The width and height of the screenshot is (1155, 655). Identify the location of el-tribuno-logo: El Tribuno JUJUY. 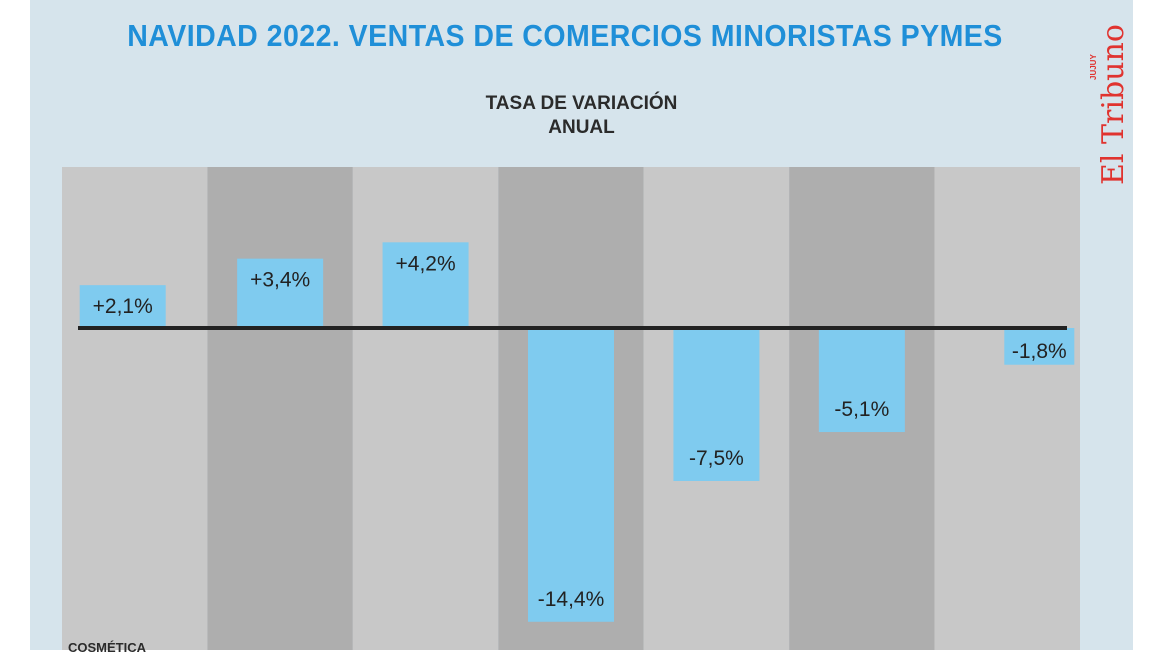
(1110, 104).